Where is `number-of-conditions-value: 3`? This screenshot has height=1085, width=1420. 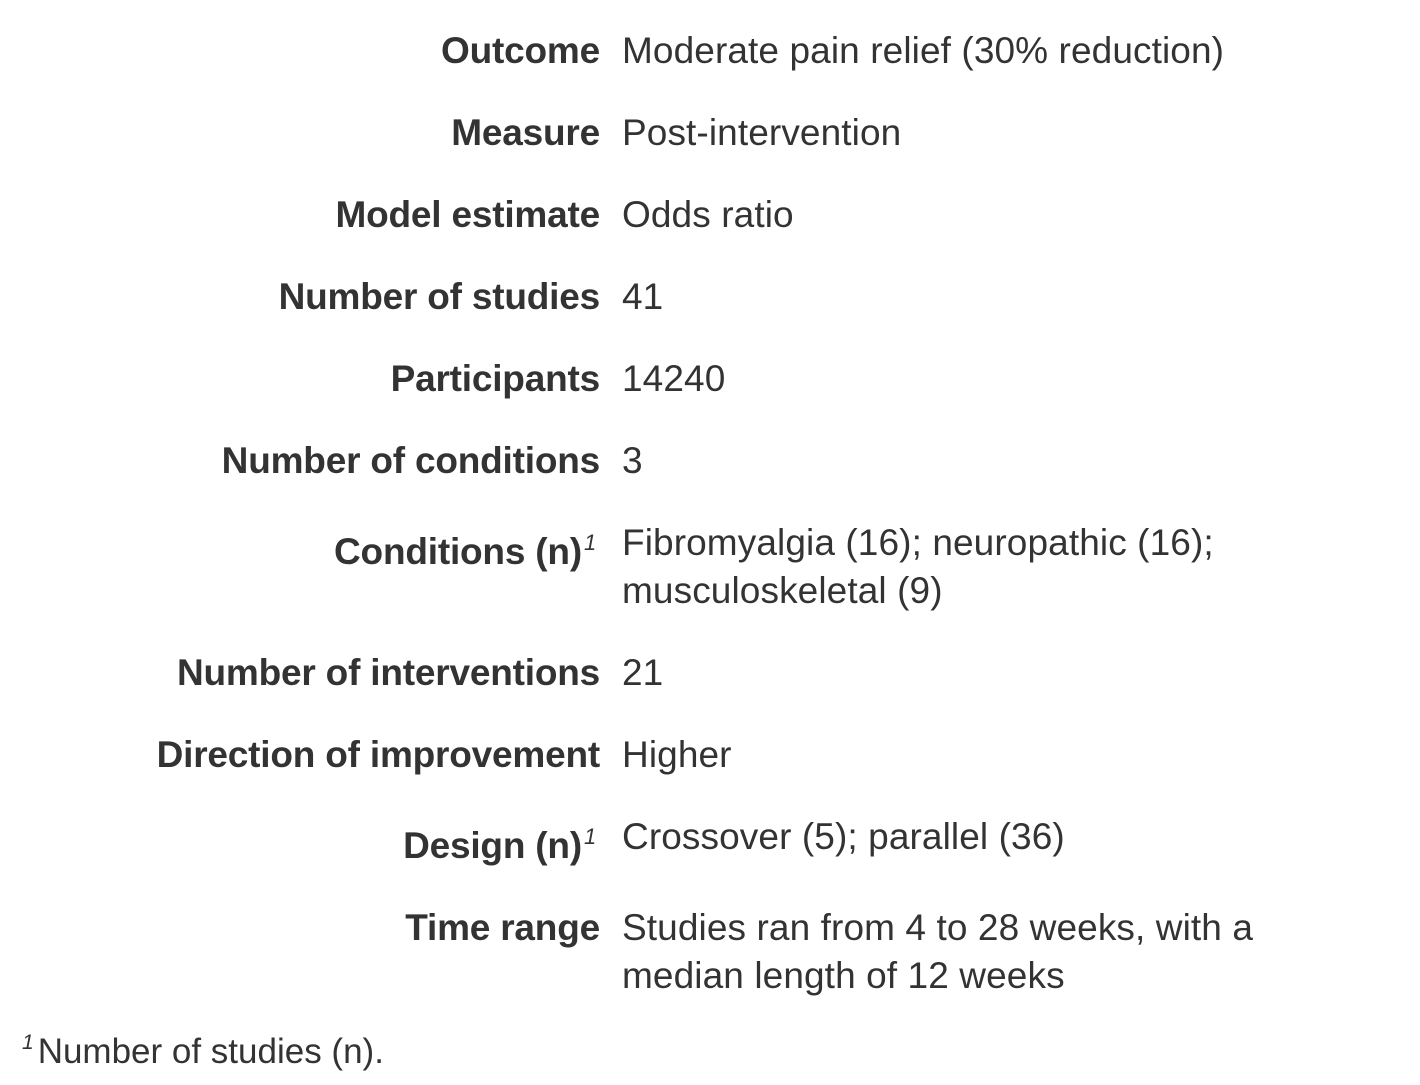 number-of-conditions-value: 3 is located at coordinates (632, 460).